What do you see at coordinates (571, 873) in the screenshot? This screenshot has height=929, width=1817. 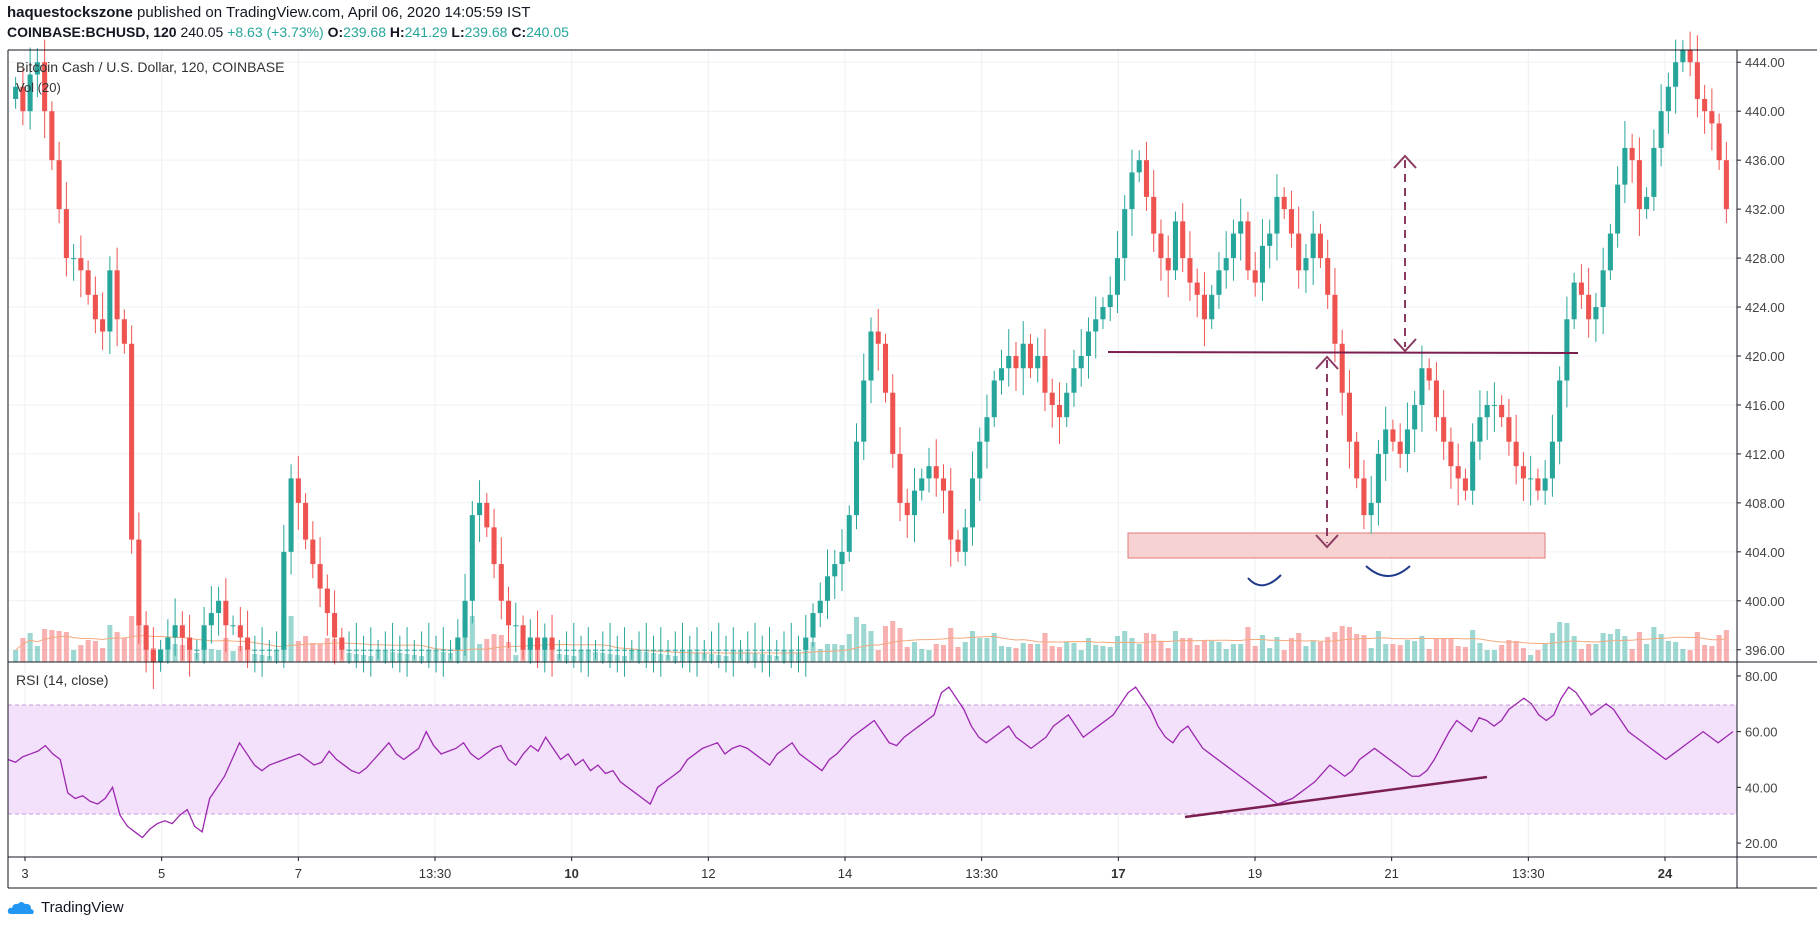 I see `time-tick-label: 10` at bounding box center [571, 873].